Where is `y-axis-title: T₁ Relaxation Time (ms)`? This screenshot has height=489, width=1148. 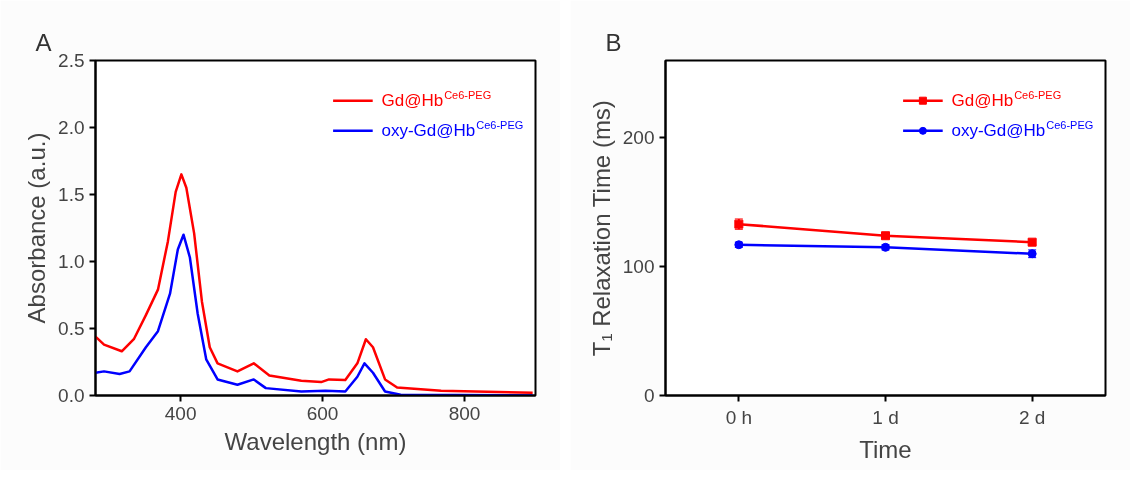
y-axis-title: T₁ Relaxation Time (ms) is located at coordinates (601, 228).